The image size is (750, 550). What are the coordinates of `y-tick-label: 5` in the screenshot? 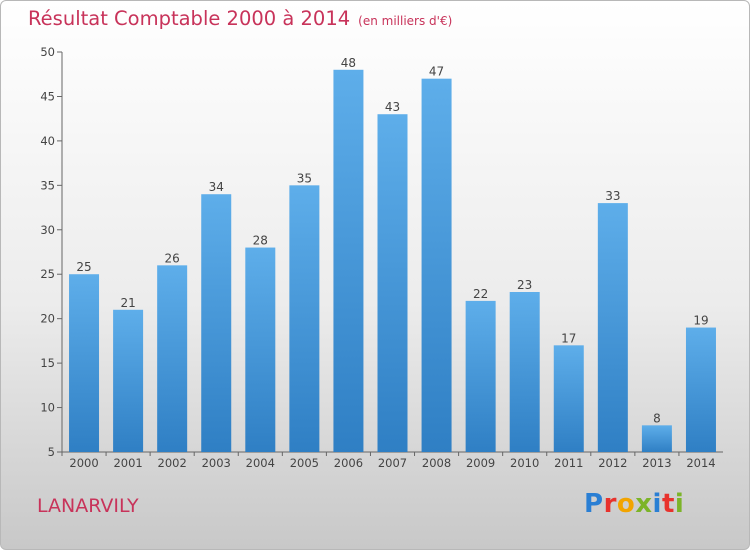 It's located at (51, 452).